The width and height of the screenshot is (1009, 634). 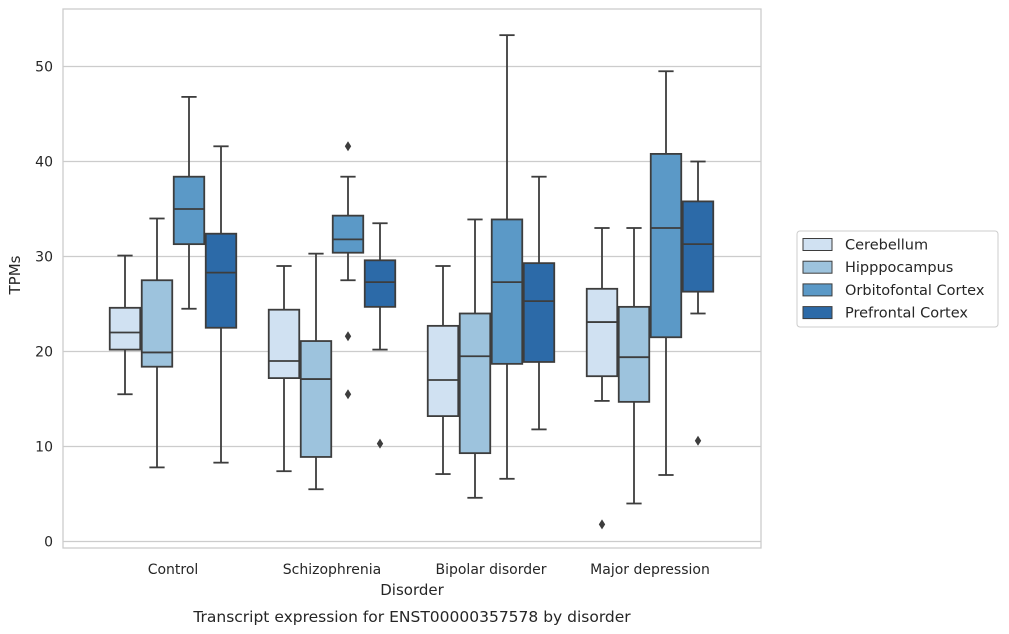 I want to click on y-tick-label: 10, so click(x=44, y=448).